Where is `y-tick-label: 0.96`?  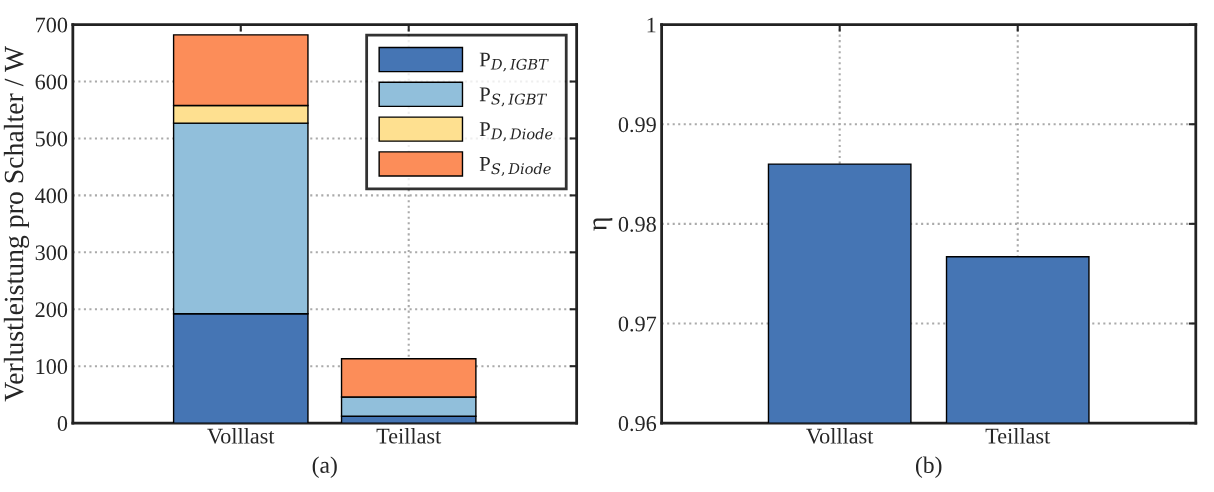
y-tick-label: 0.96 is located at coordinates (637, 424).